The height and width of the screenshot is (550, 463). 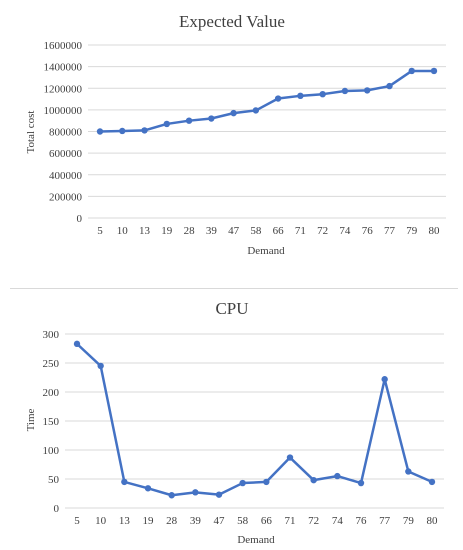 What do you see at coordinates (31, 132) in the screenshot?
I see `y-axis-label: Total cost` at bounding box center [31, 132].